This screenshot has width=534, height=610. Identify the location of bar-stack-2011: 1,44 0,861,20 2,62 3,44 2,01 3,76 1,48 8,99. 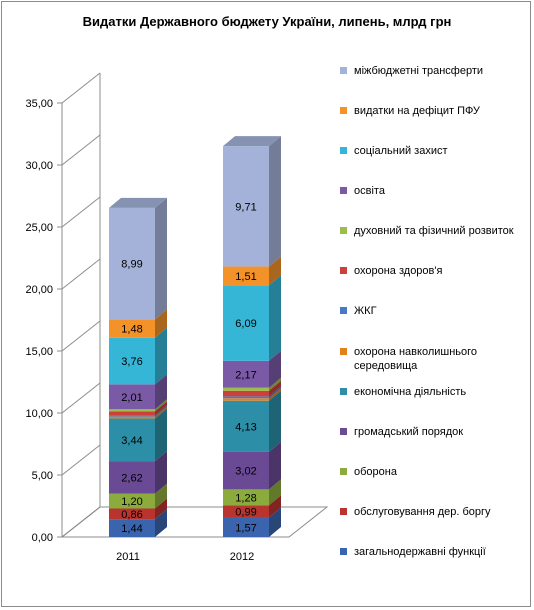
(138, 367).